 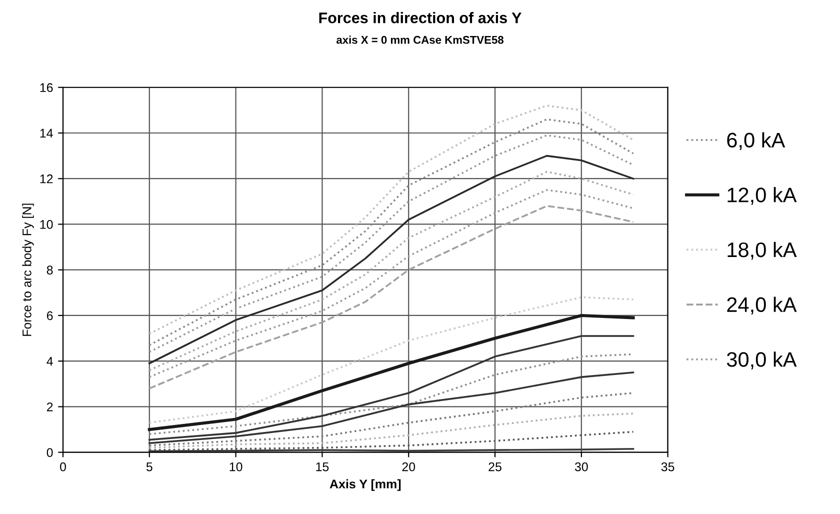 What do you see at coordinates (756, 141) in the screenshot?
I see `legend-label: 6,0 kA` at bounding box center [756, 141].